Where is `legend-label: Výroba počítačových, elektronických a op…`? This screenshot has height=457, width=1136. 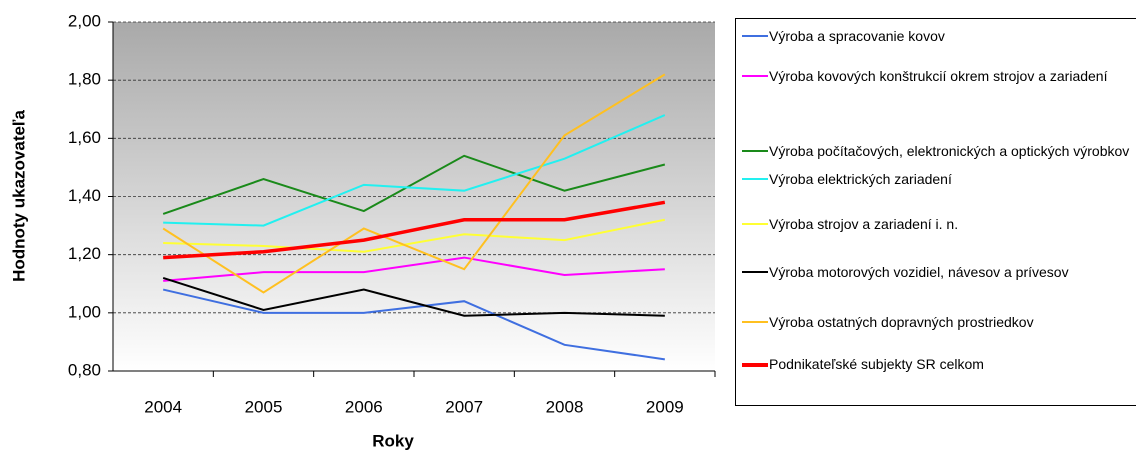
legend-label: Výroba počítačových, elektronických a op… is located at coordinates (949, 151).